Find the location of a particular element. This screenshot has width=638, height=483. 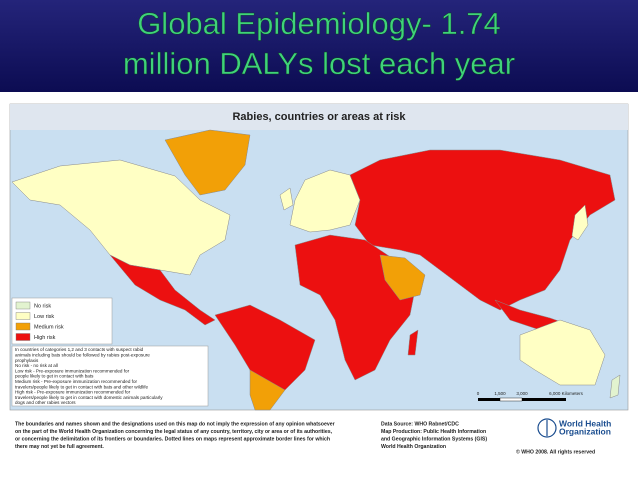

map-title: Rabies, countries or areas at risk is located at coordinates (319, 117).